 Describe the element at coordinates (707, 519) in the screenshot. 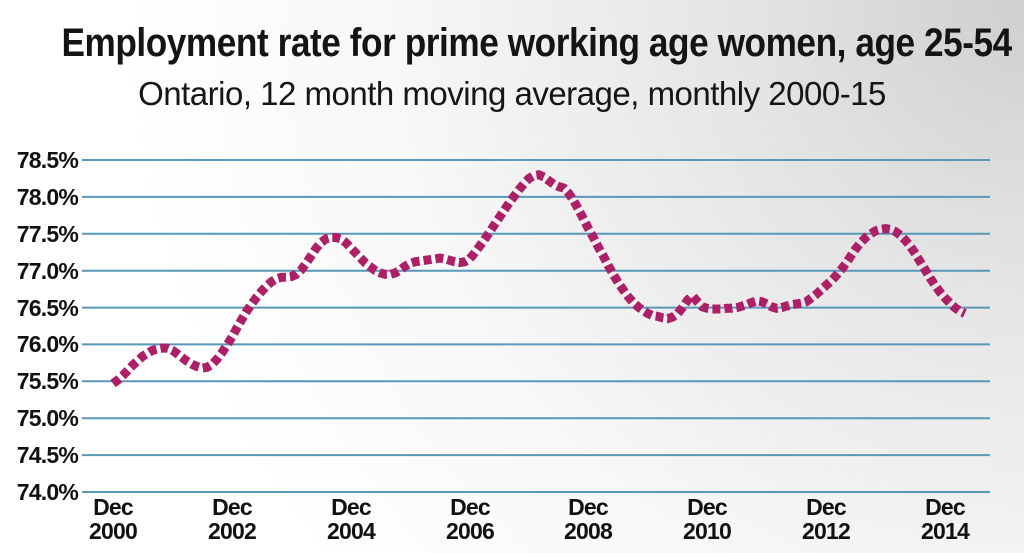

I see `x-axis-label: Dec 2010` at that location.